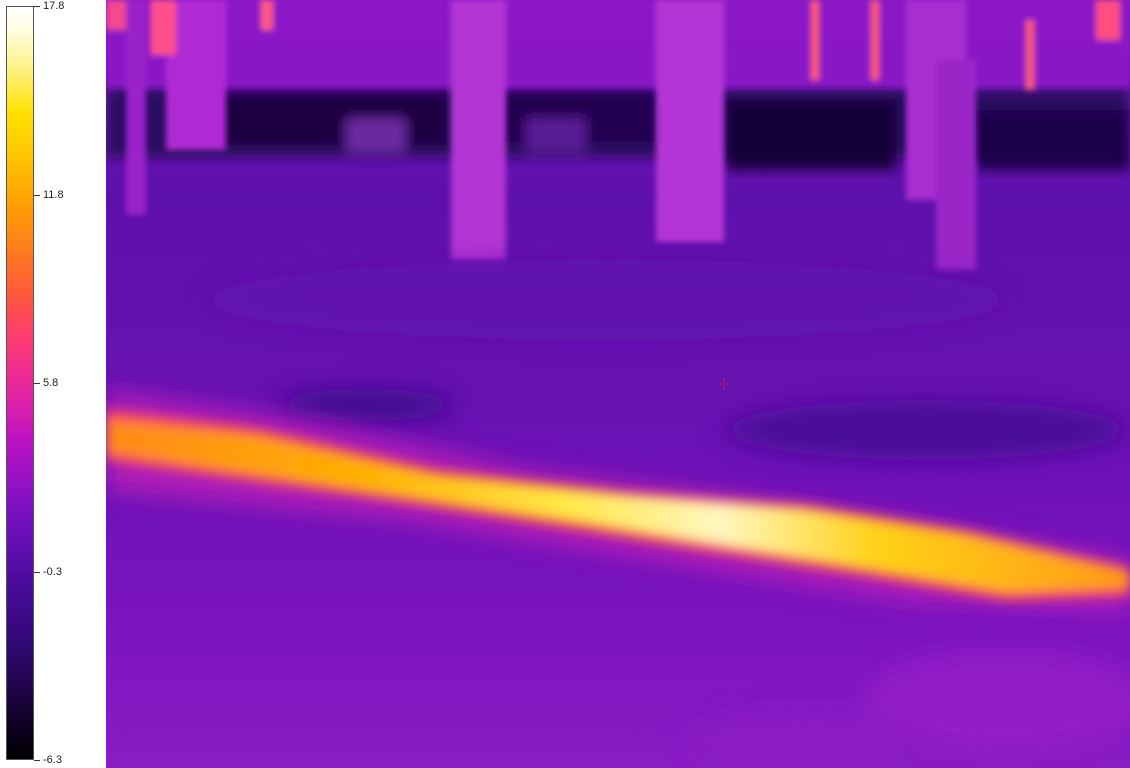  Describe the element at coordinates (52, 572) in the screenshot. I see `scale-label-4: -0.3` at that location.